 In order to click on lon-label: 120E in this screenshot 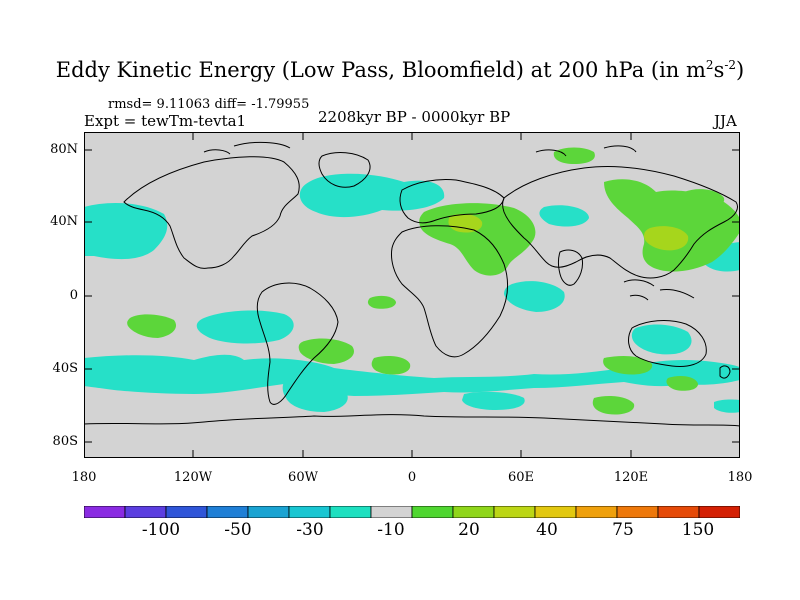, I will do `click(631, 477)`.